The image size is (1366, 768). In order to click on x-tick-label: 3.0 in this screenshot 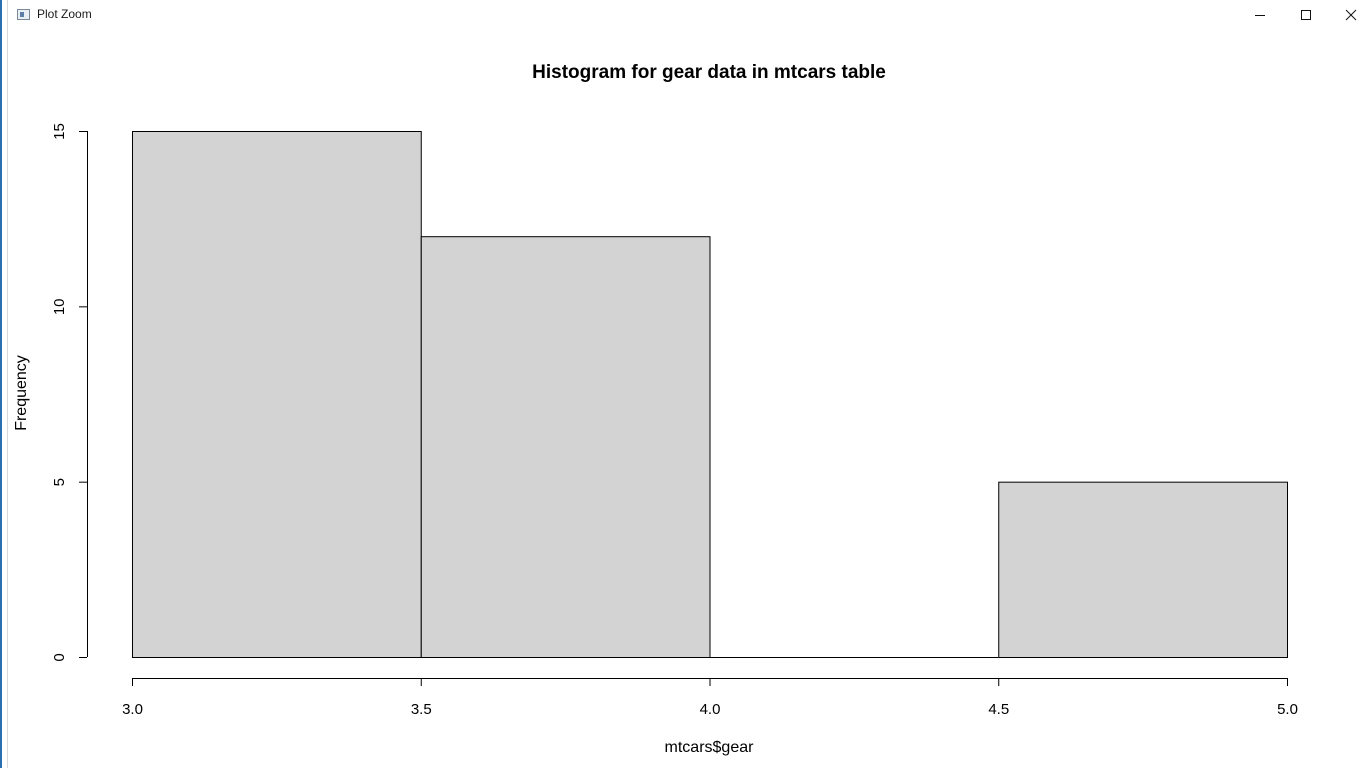, I will do `click(132, 709)`.